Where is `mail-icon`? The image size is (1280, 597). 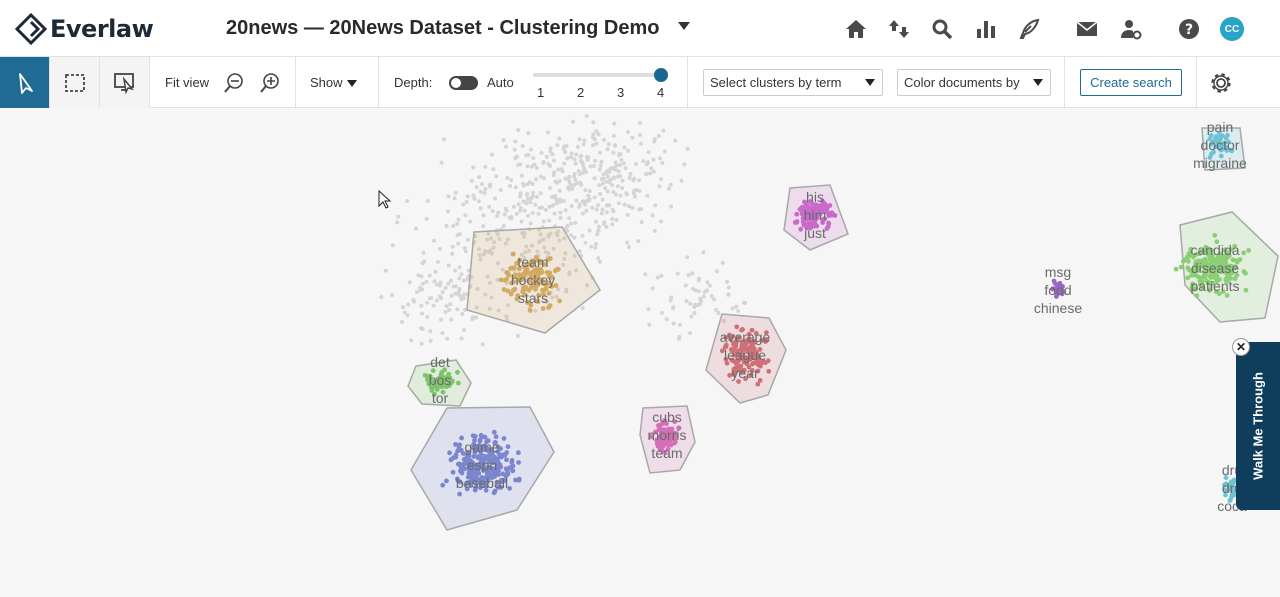 mail-icon is located at coordinates (1087, 29).